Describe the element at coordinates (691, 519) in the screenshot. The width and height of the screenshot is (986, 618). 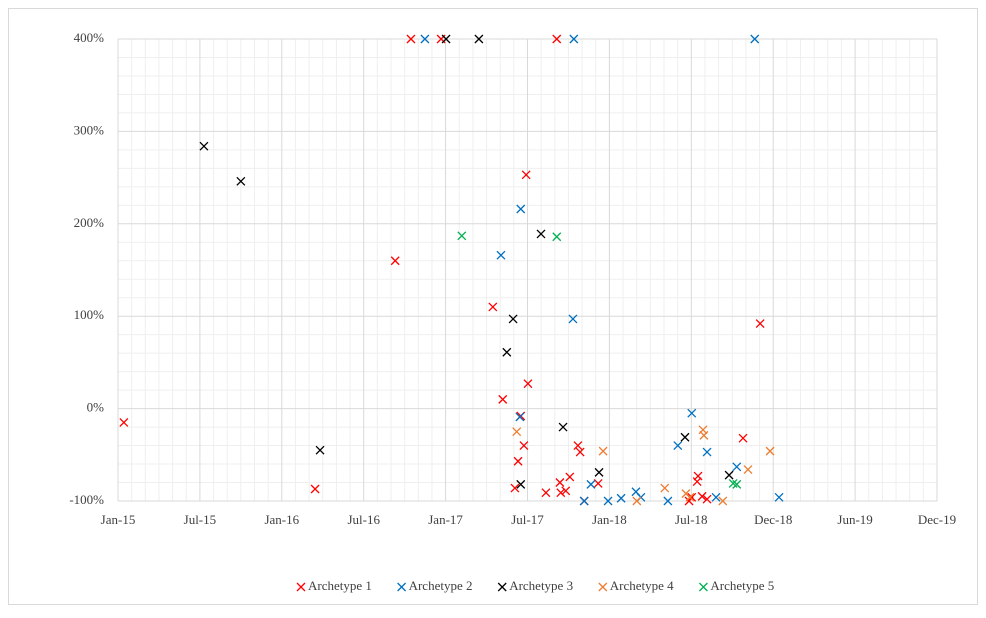
I see `x-tick-label: Jul-18` at that location.